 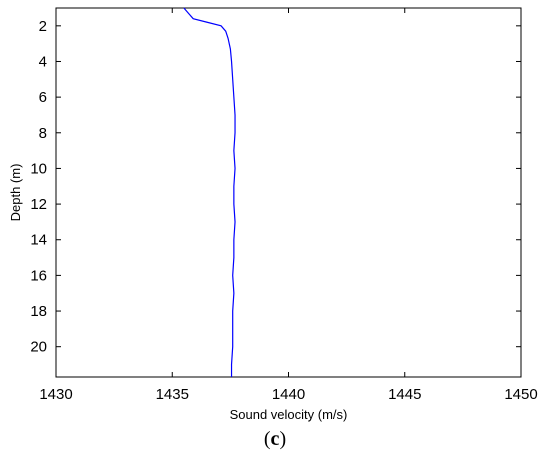 I want to click on caption-letter: c, so click(x=275, y=439).